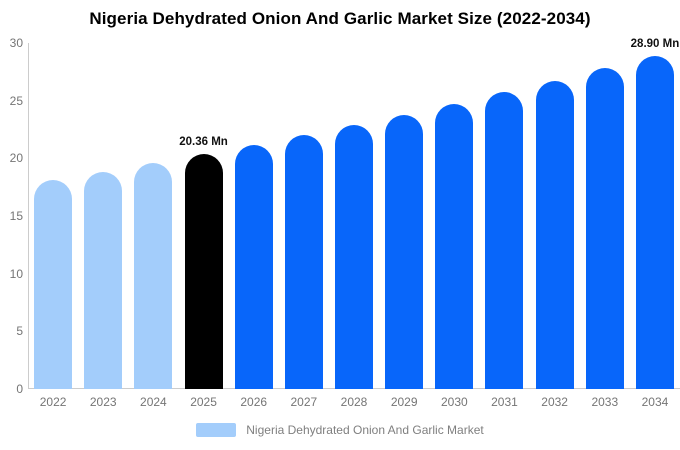  What do you see at coordinates (404, 402) in the screenshot?
I see `x-axis-label-2029: 2029` at bounding box center [404, 402].